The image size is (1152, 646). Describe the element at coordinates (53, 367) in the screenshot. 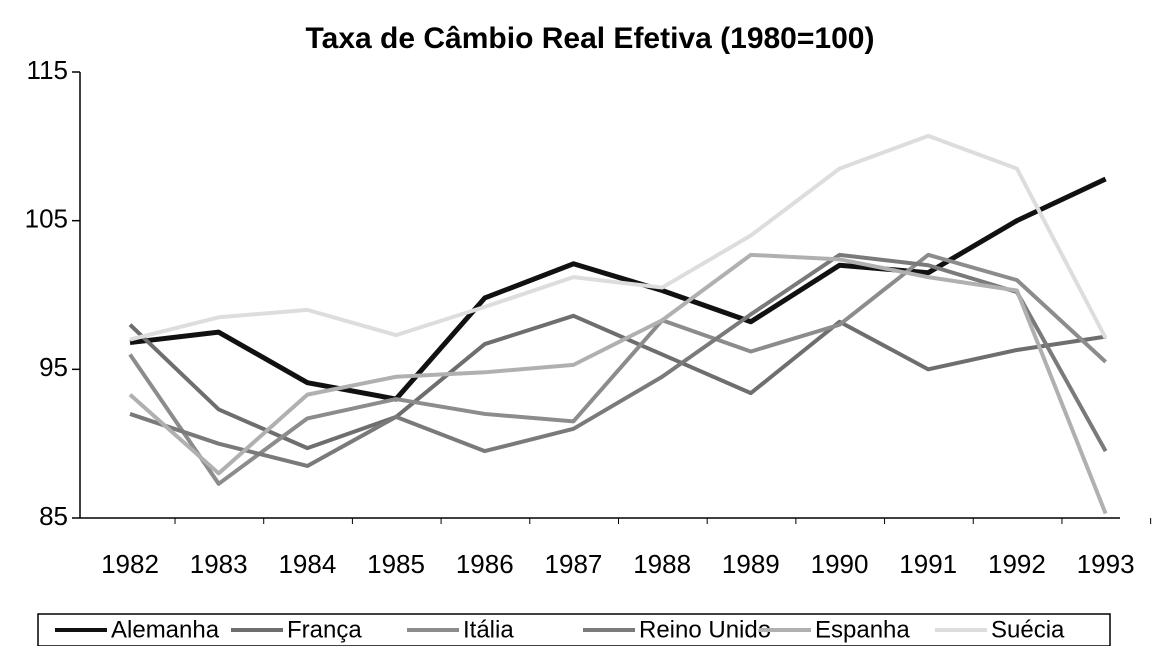

I see `y-tick-label: 95` at that location.